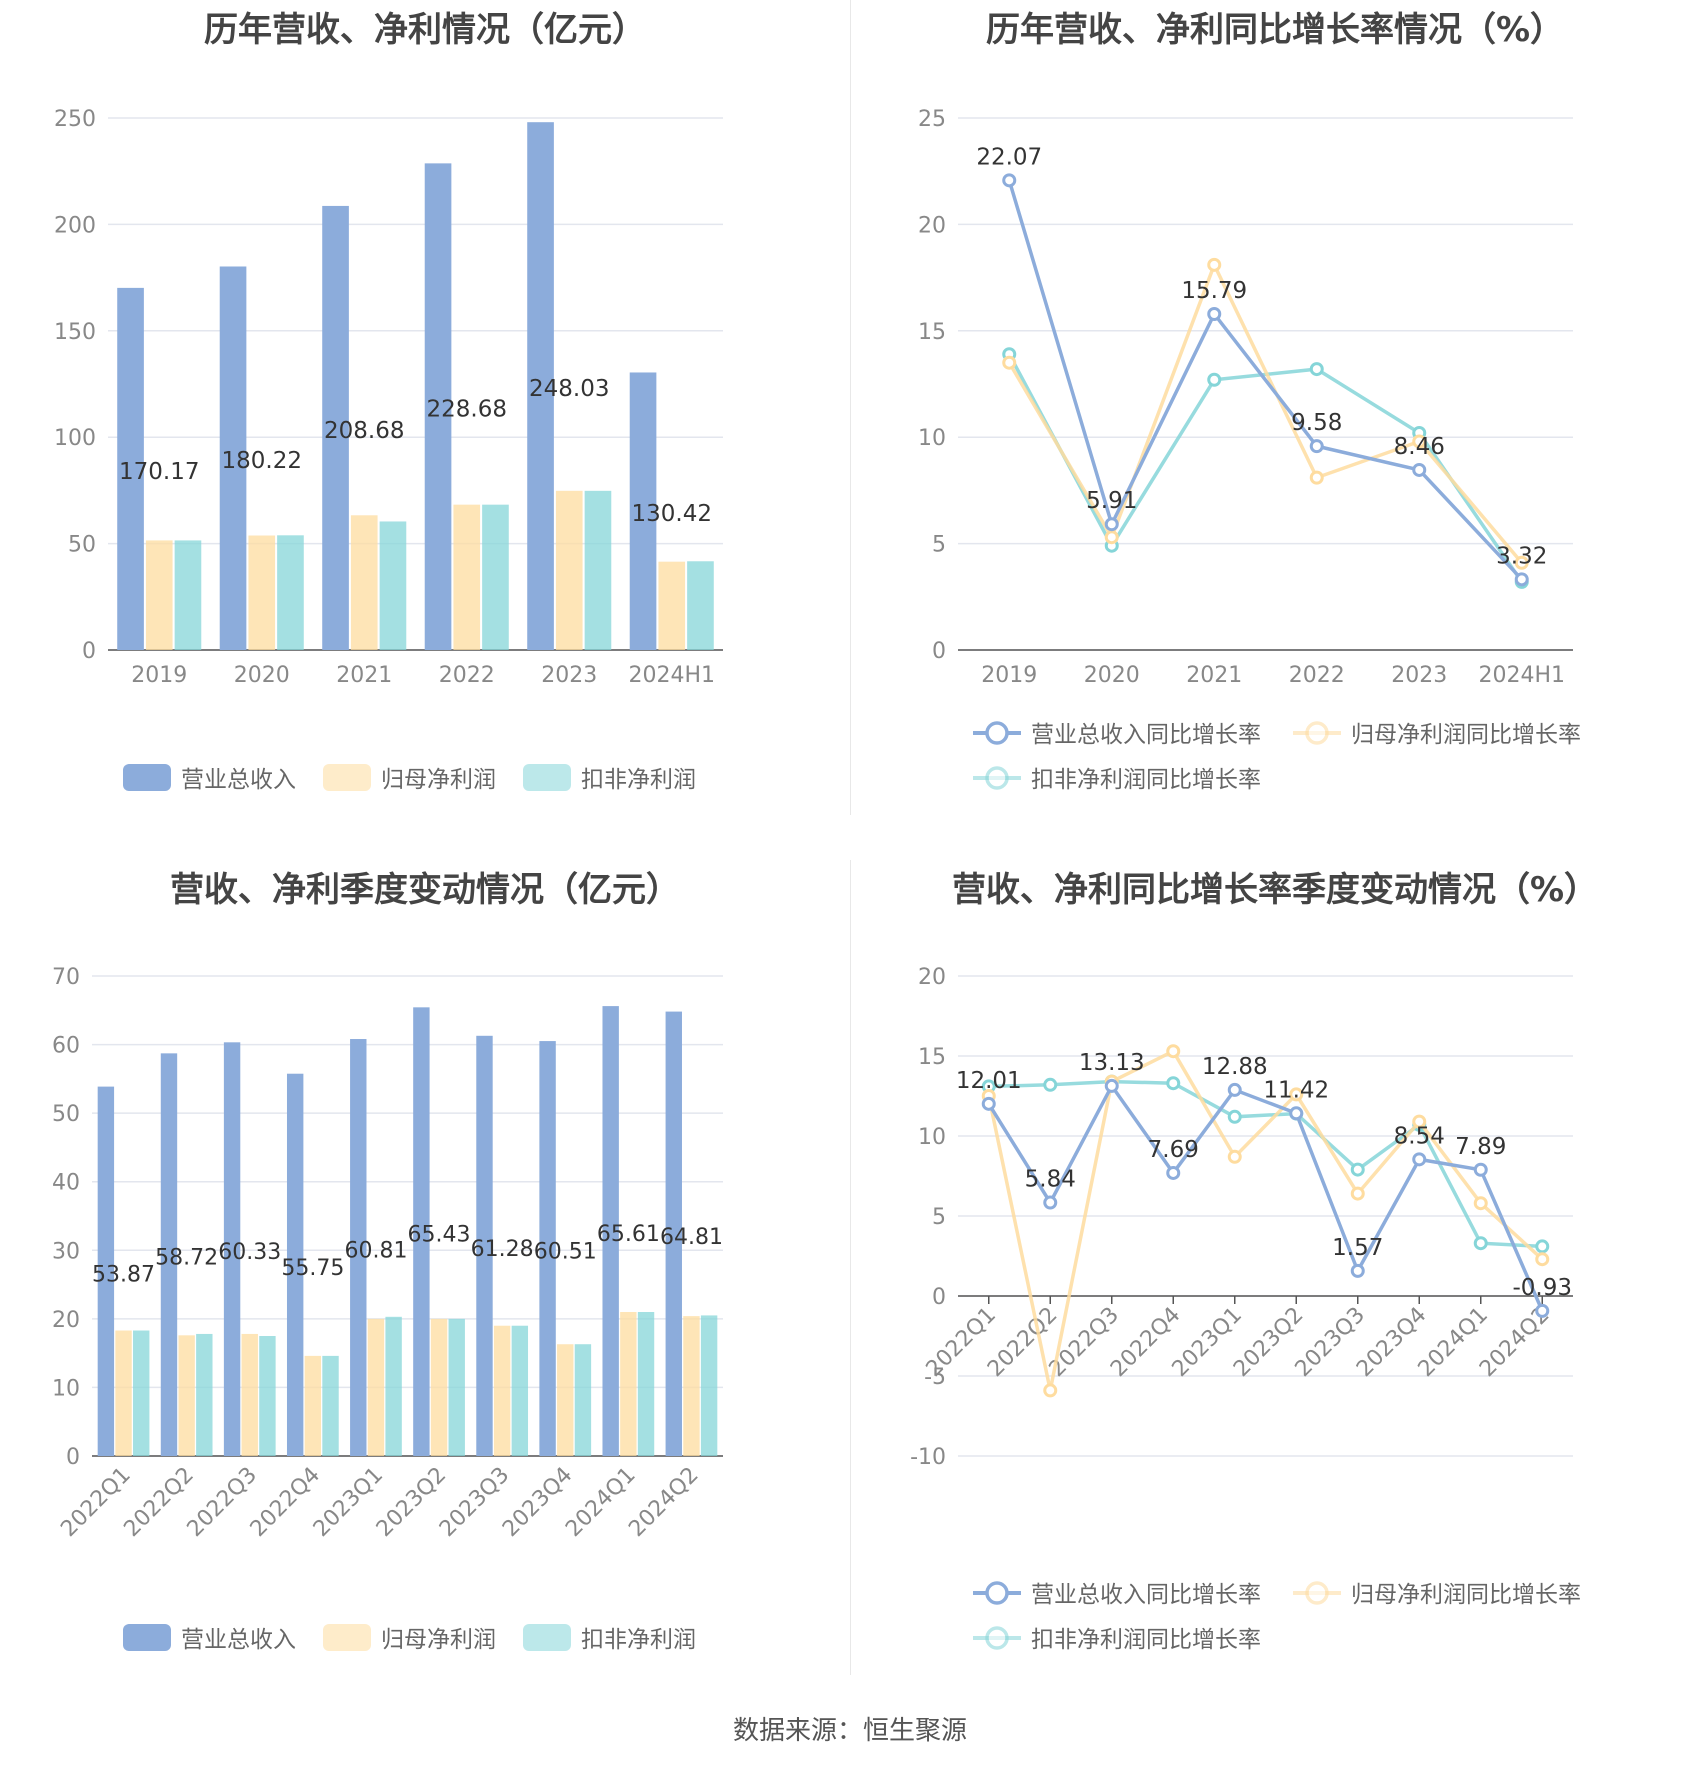 Image resolution: width=1700 pixels, height=1782 pixels. What do you see at coordinates (66, 1046) in the screenshot?
I see `y-tick-label: 60` at bounding box center [66, 1046].